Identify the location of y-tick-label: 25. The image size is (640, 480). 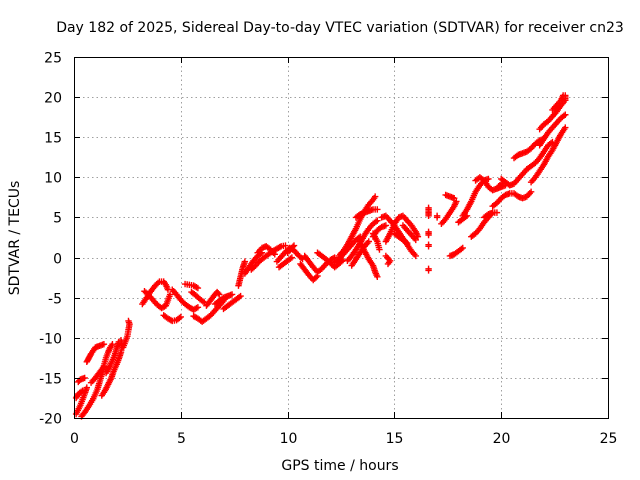
(53, 59).